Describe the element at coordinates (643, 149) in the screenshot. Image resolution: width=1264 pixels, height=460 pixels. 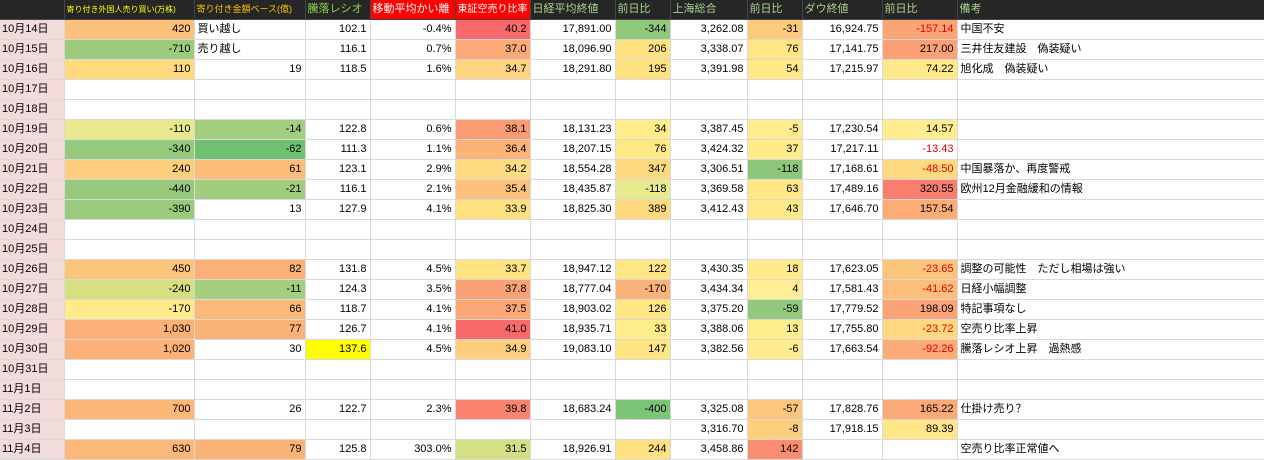
I see `cell: 76` at that location.